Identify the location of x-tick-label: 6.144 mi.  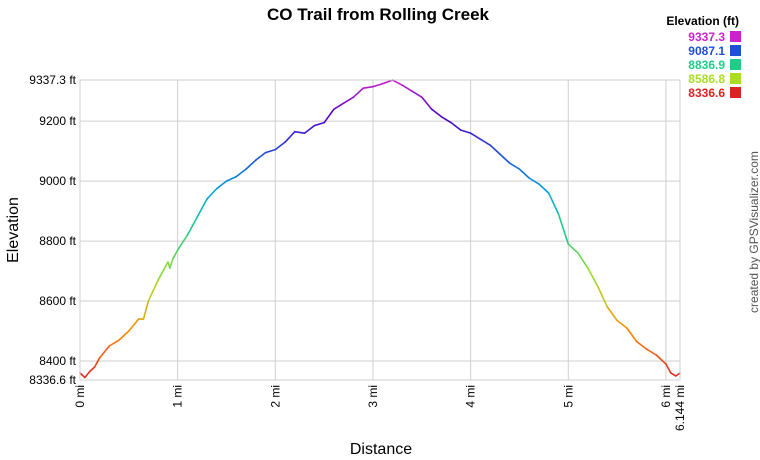
(680, 408).